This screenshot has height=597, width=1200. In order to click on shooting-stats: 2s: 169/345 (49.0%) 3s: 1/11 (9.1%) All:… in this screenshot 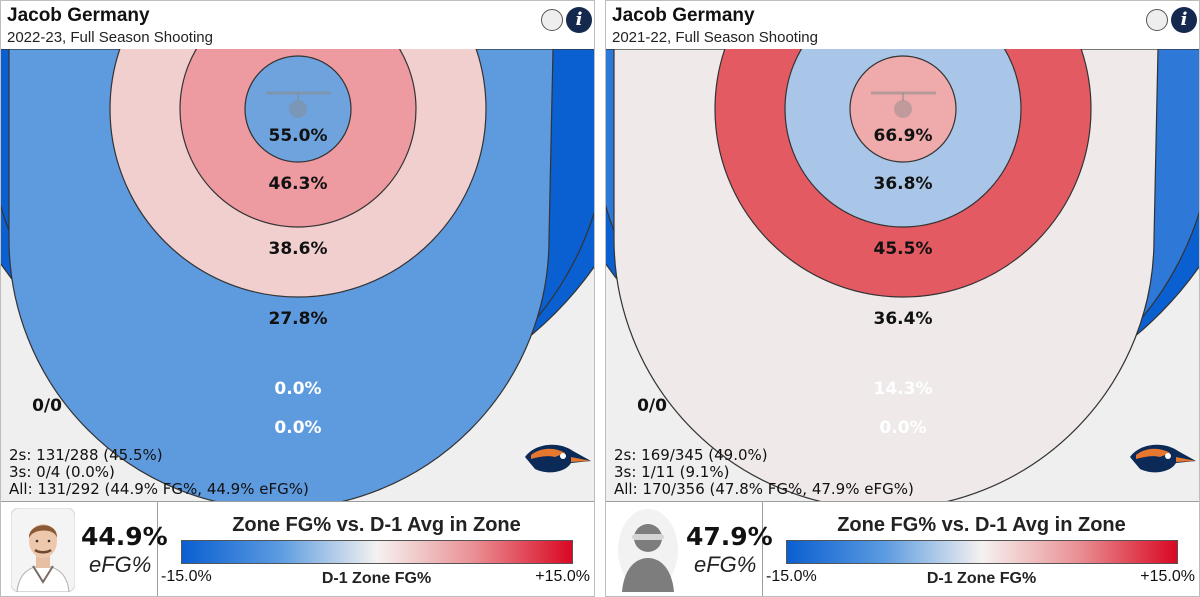, I will do `click(764, 472)`.